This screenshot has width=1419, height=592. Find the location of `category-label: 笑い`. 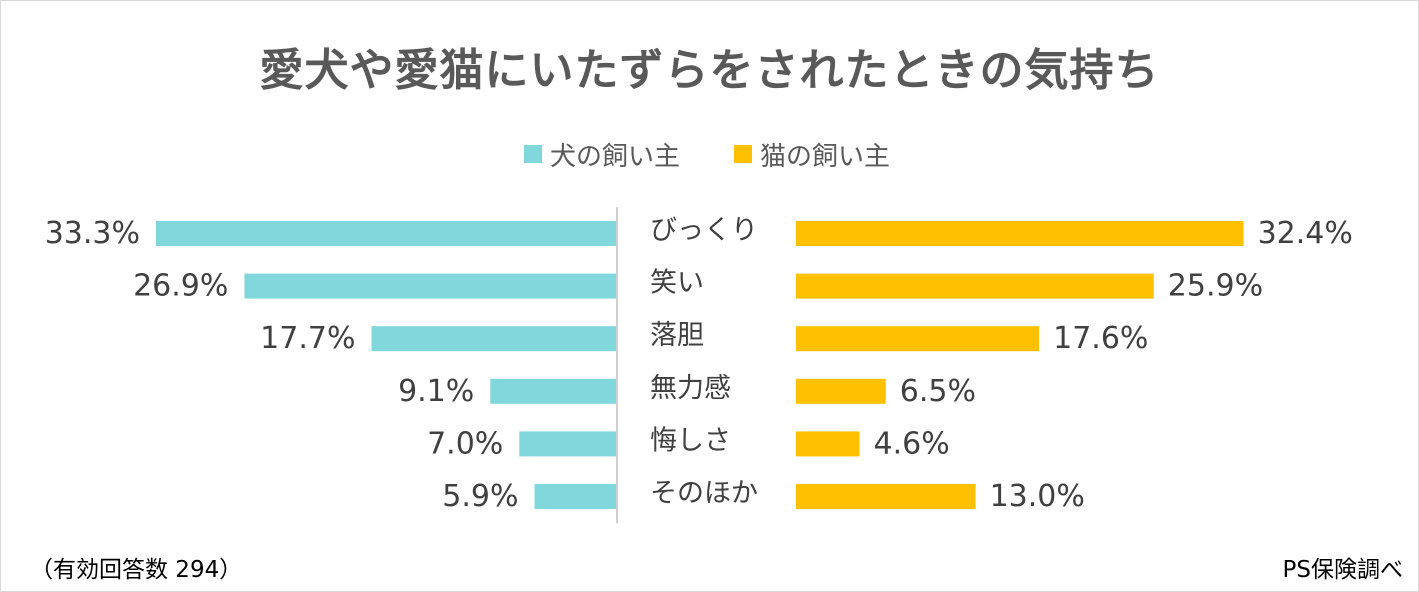

category-label: 笑い is located at coordinates (677, 283).